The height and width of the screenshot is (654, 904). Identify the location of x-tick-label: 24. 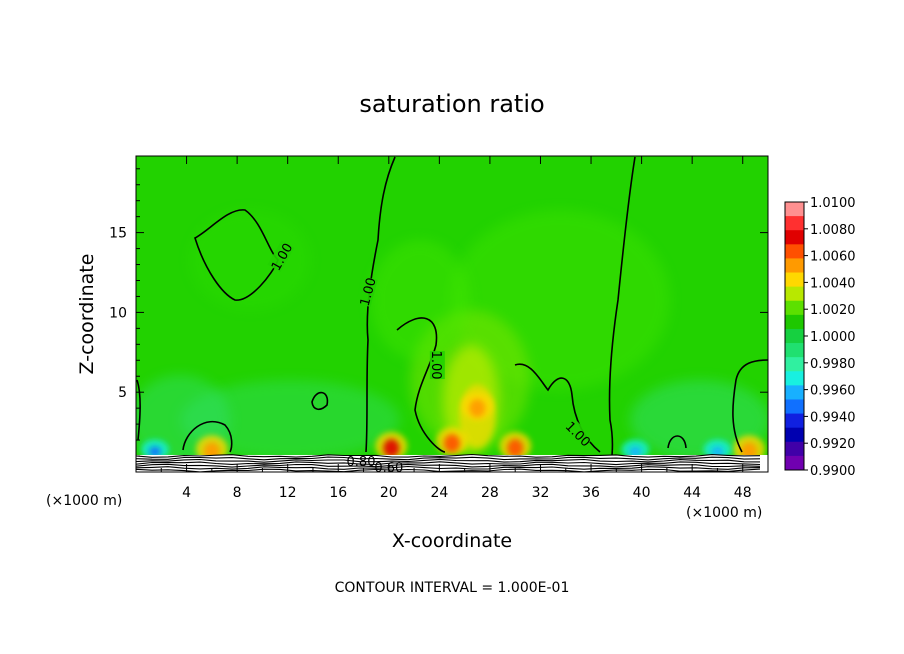
(439, 493).